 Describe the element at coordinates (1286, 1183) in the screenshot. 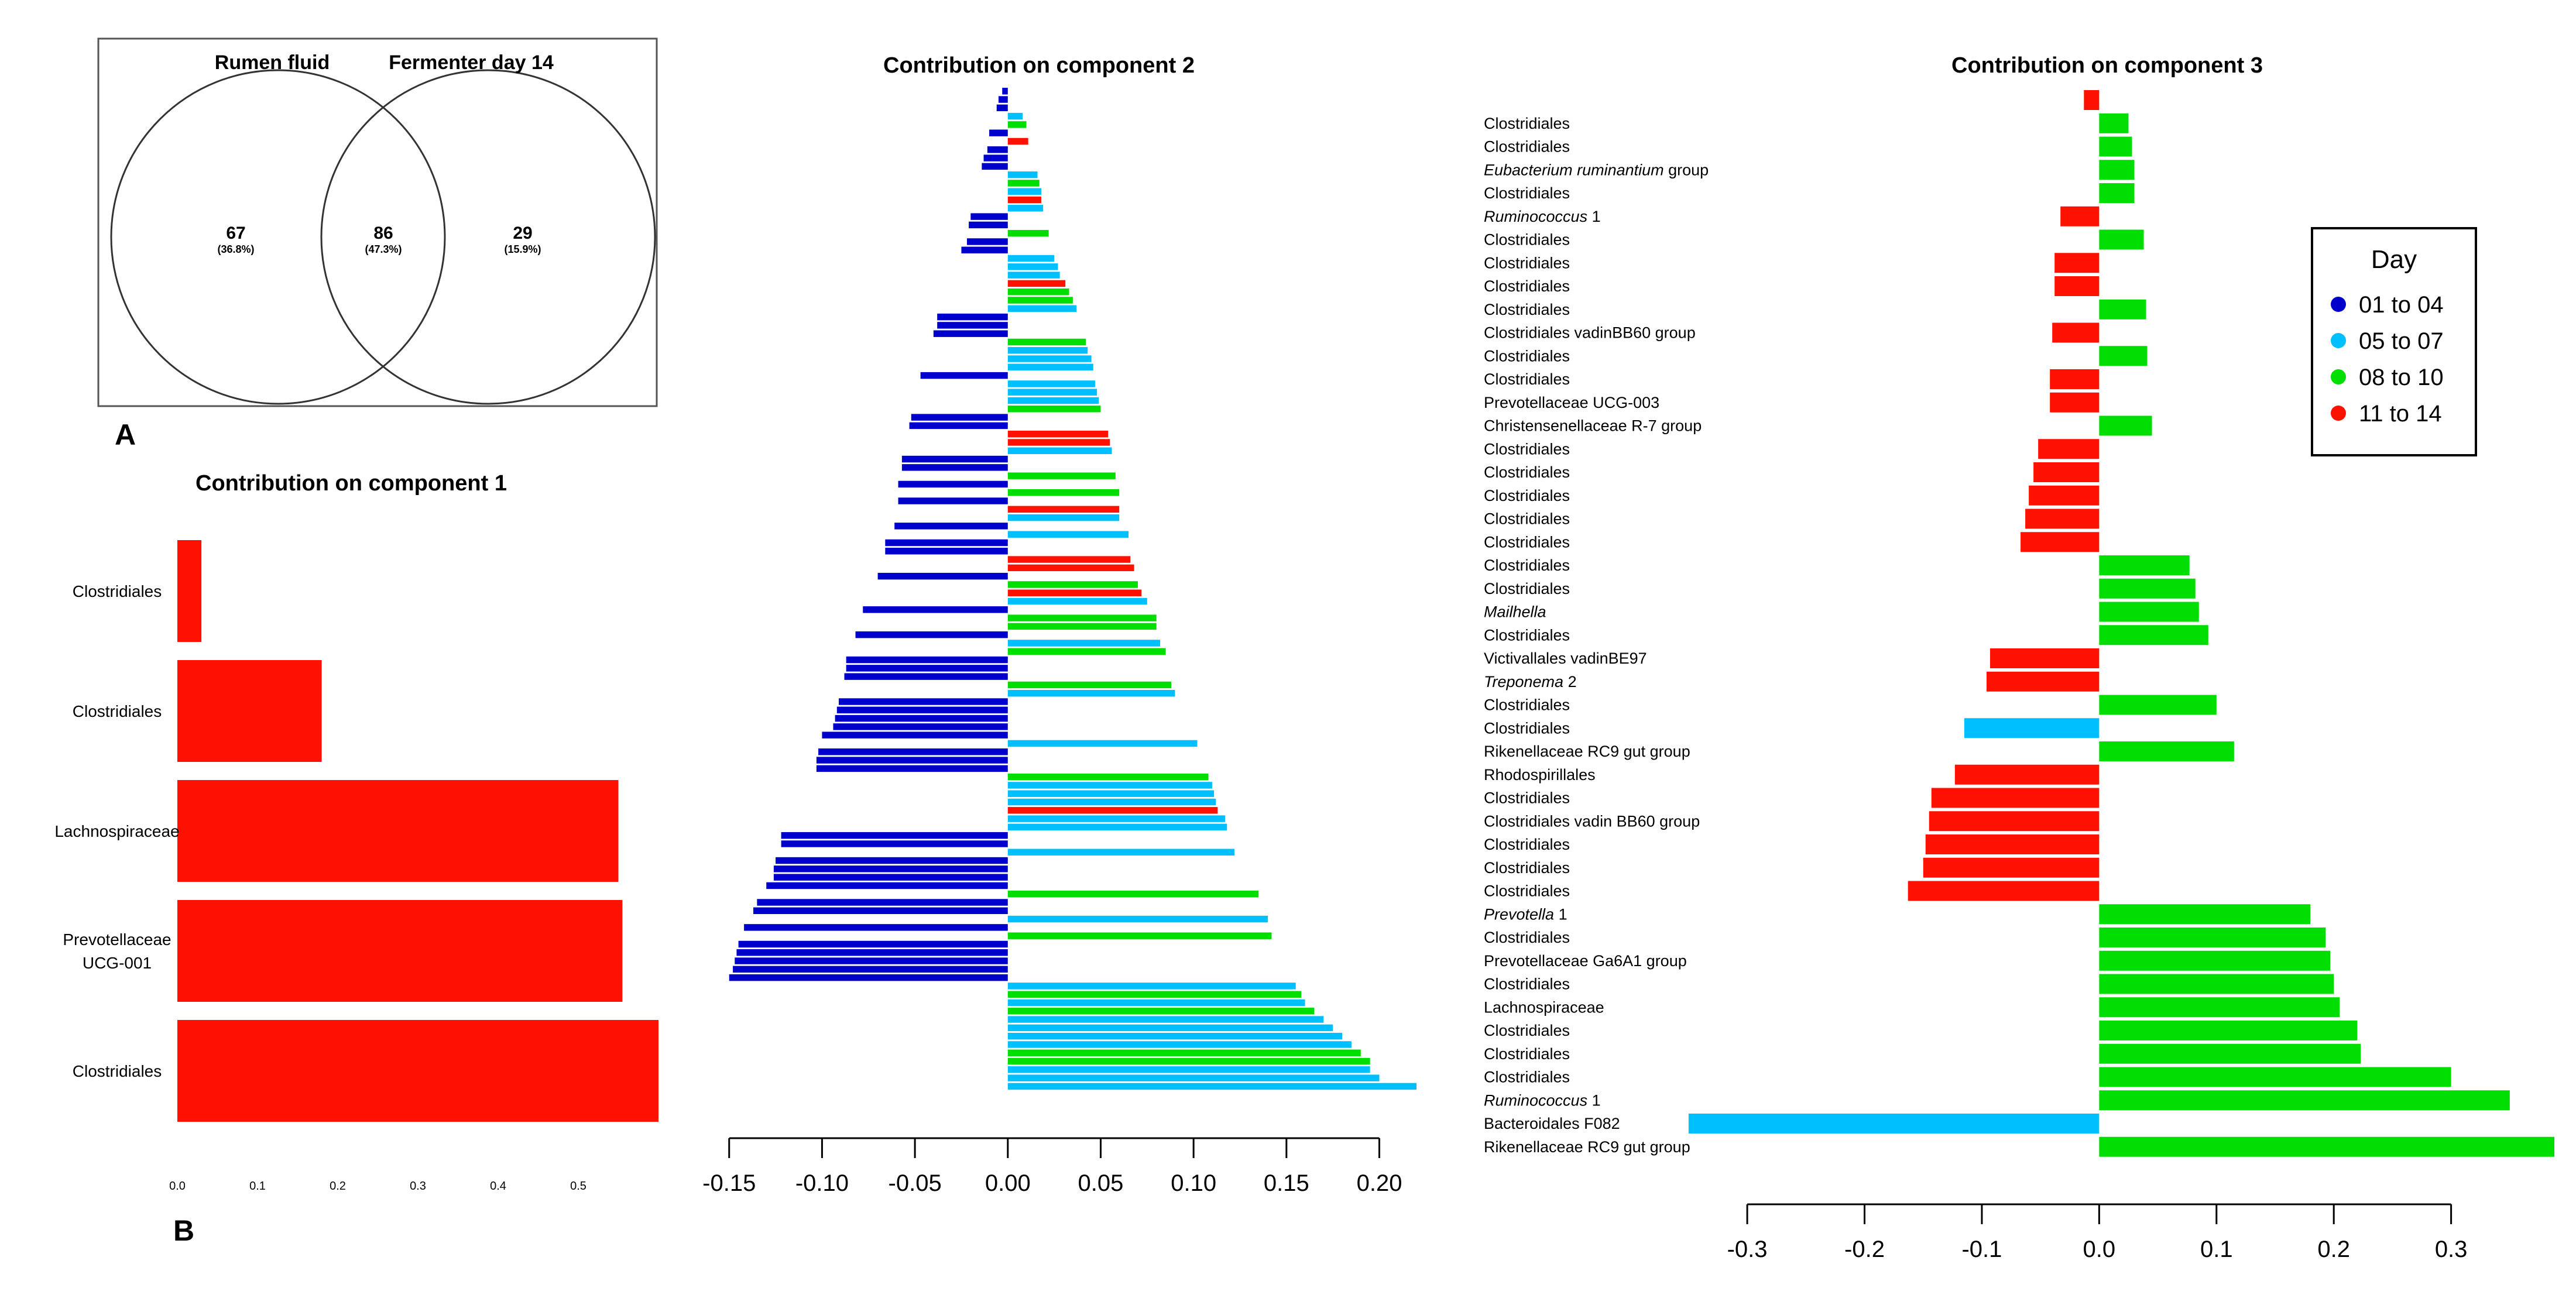

I see `chart2-tick-label: 0.15` at that location.